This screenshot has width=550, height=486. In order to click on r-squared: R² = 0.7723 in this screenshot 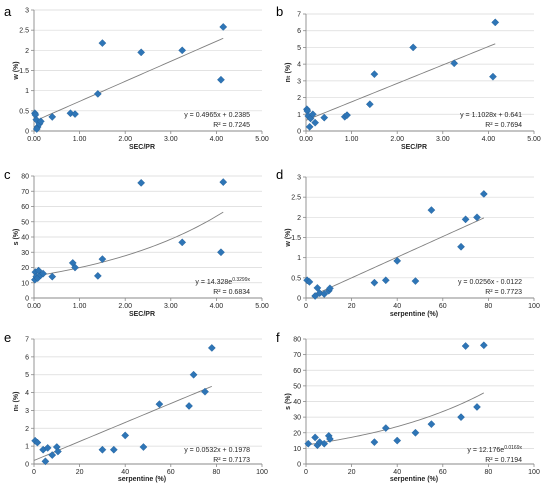, I will do `click(503, 292)`.